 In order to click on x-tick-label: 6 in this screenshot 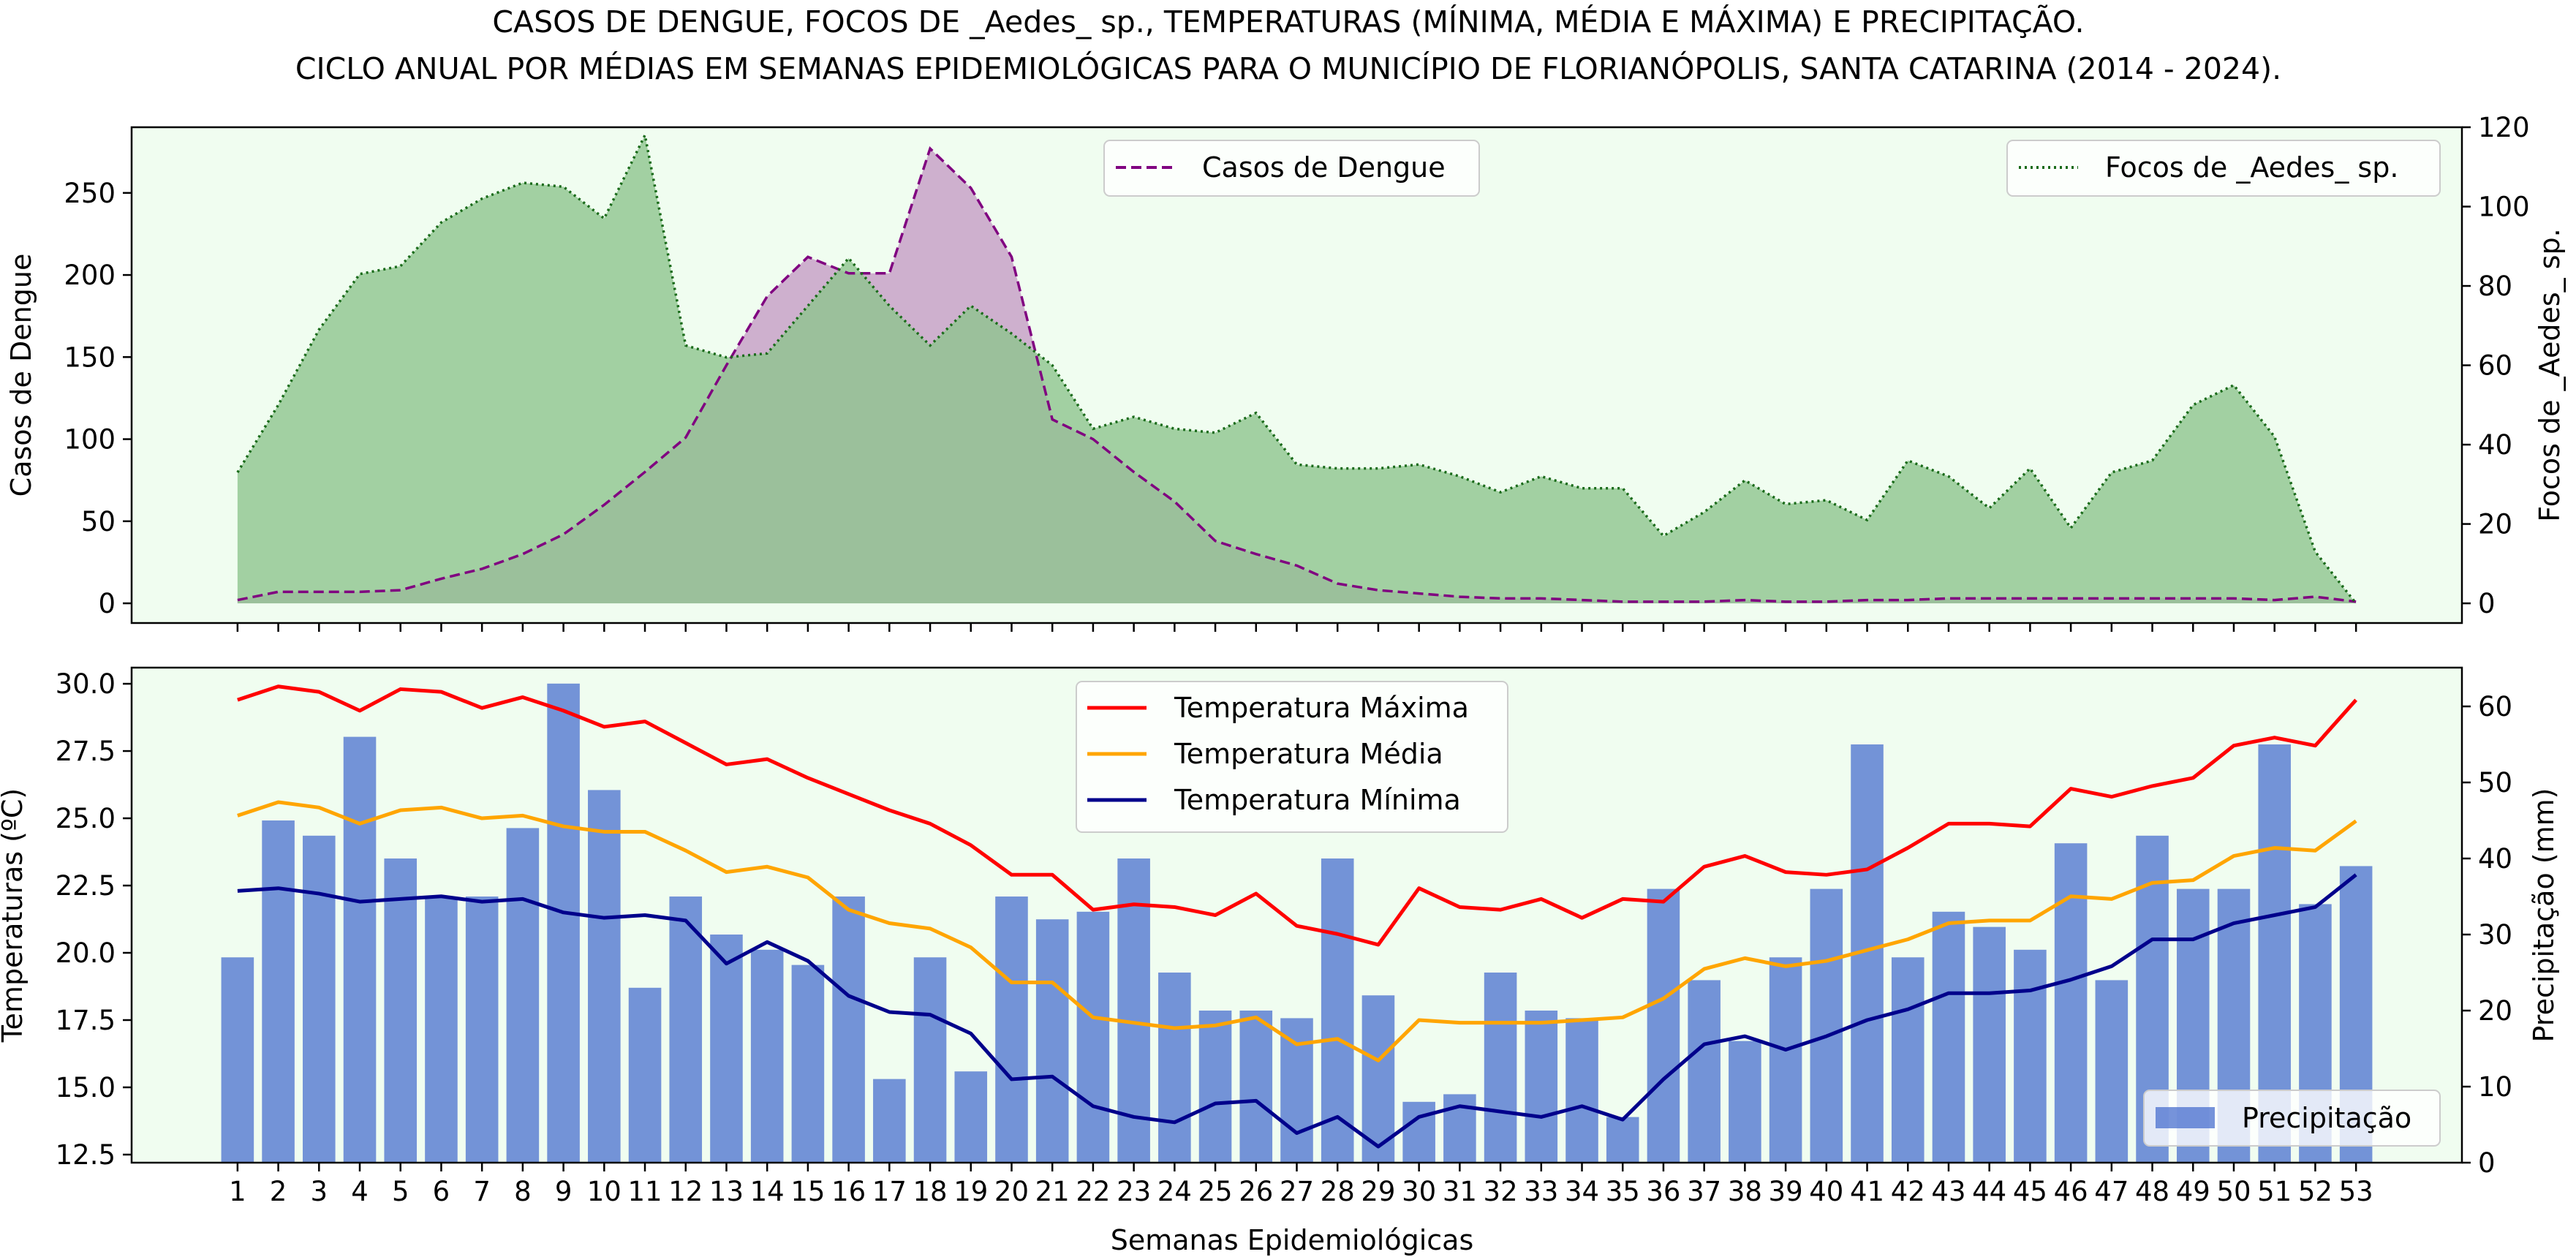, I will do `click(441, 1191)`.